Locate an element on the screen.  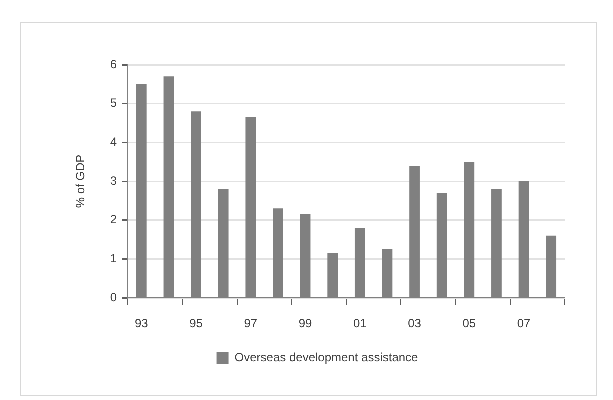
y-tick-label: 4 is located at coordinates (114, 141).